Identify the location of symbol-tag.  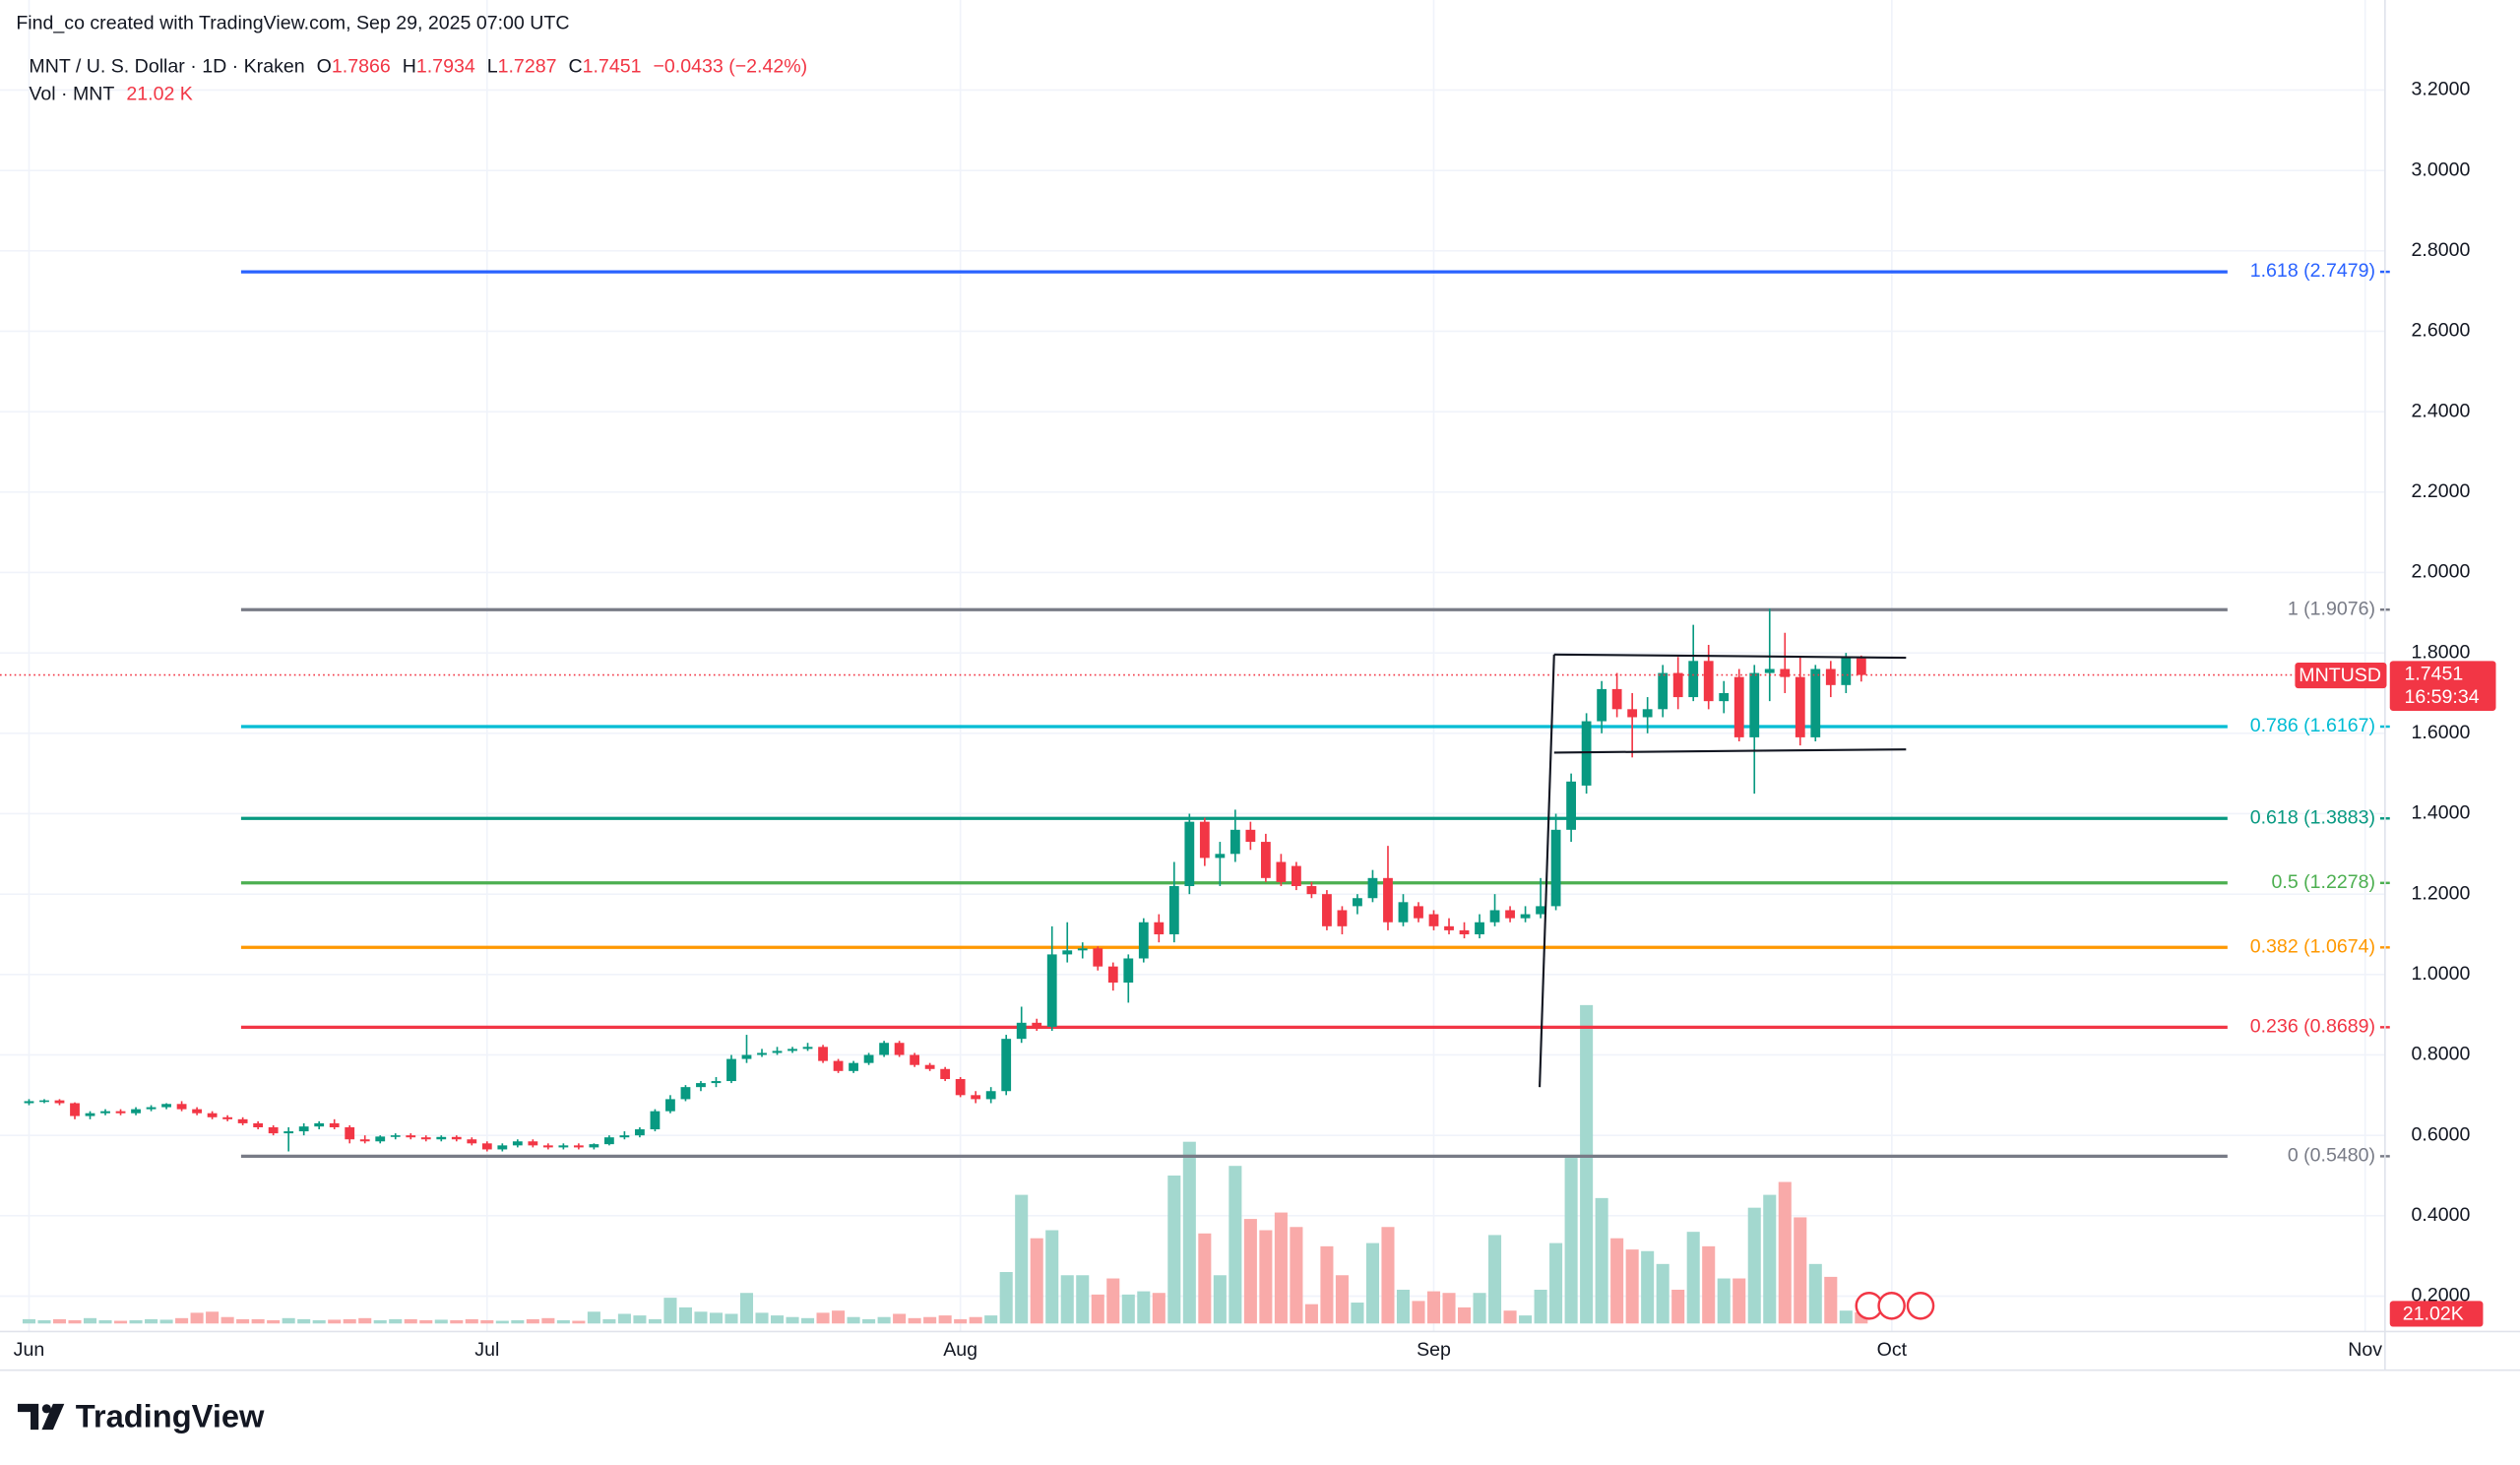
(2341, 675).